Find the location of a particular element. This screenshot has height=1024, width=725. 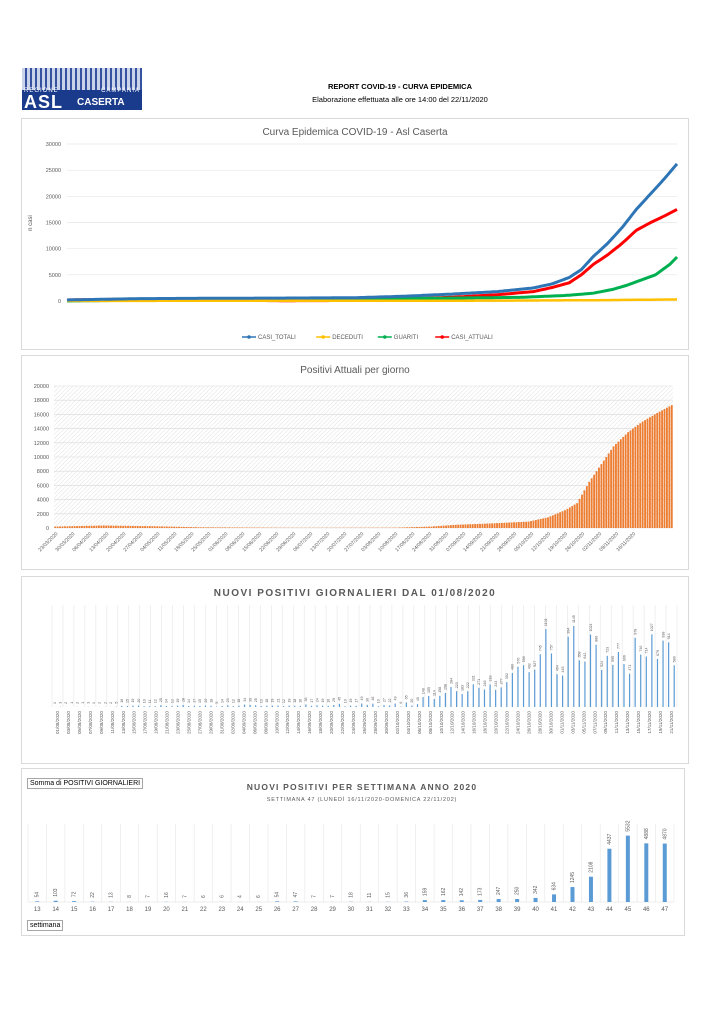

legend-label: CASI_TOTALI is located at coordinates (277, 338).